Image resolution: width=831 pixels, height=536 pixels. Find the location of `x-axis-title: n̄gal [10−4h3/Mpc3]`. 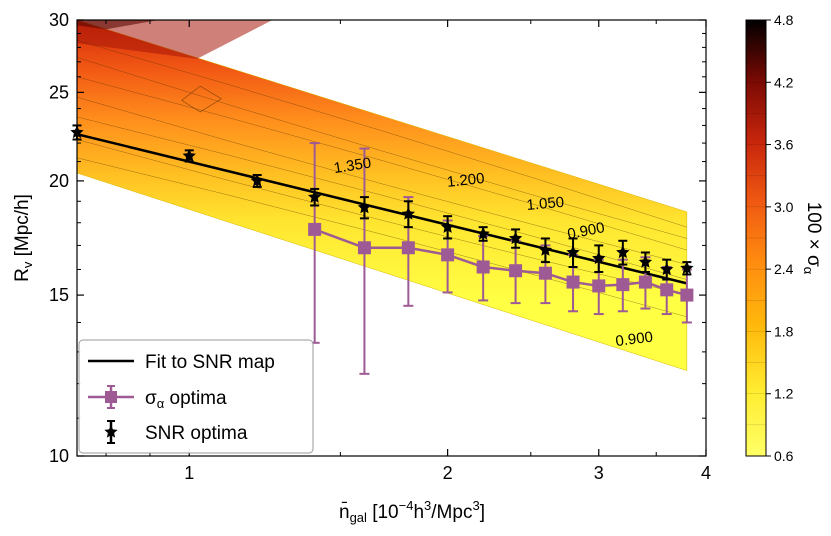

x-axis-title: n̄gal [10−4h3/Mpc3] is located at coordinates (412, 511).